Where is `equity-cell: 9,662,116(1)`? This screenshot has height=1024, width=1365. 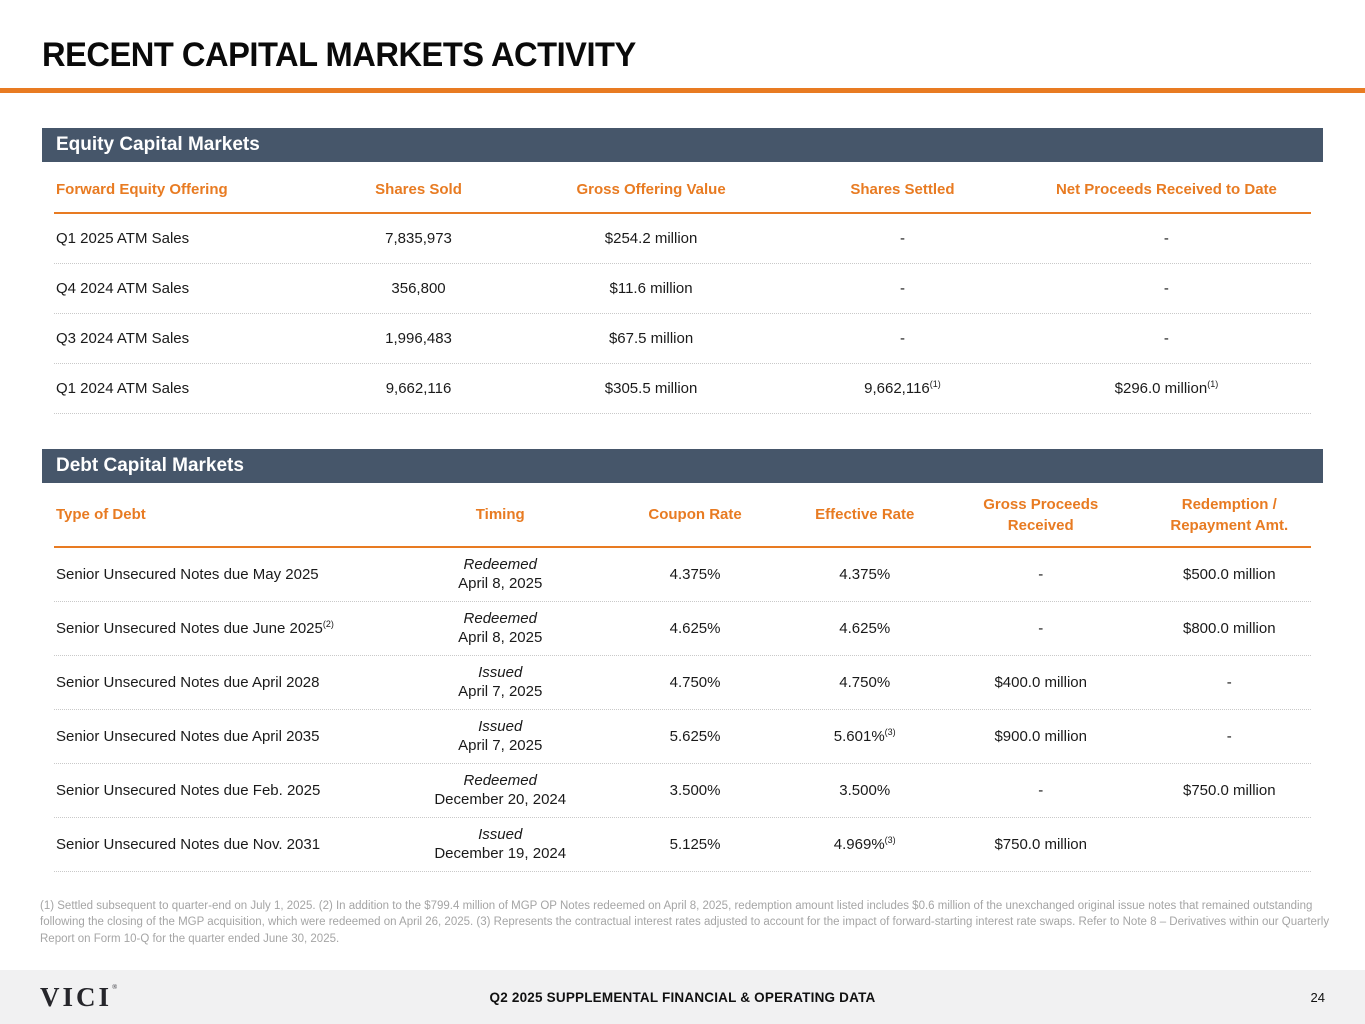 equity-cell: 9,662,116(1) is located at coordinates (902, 388).